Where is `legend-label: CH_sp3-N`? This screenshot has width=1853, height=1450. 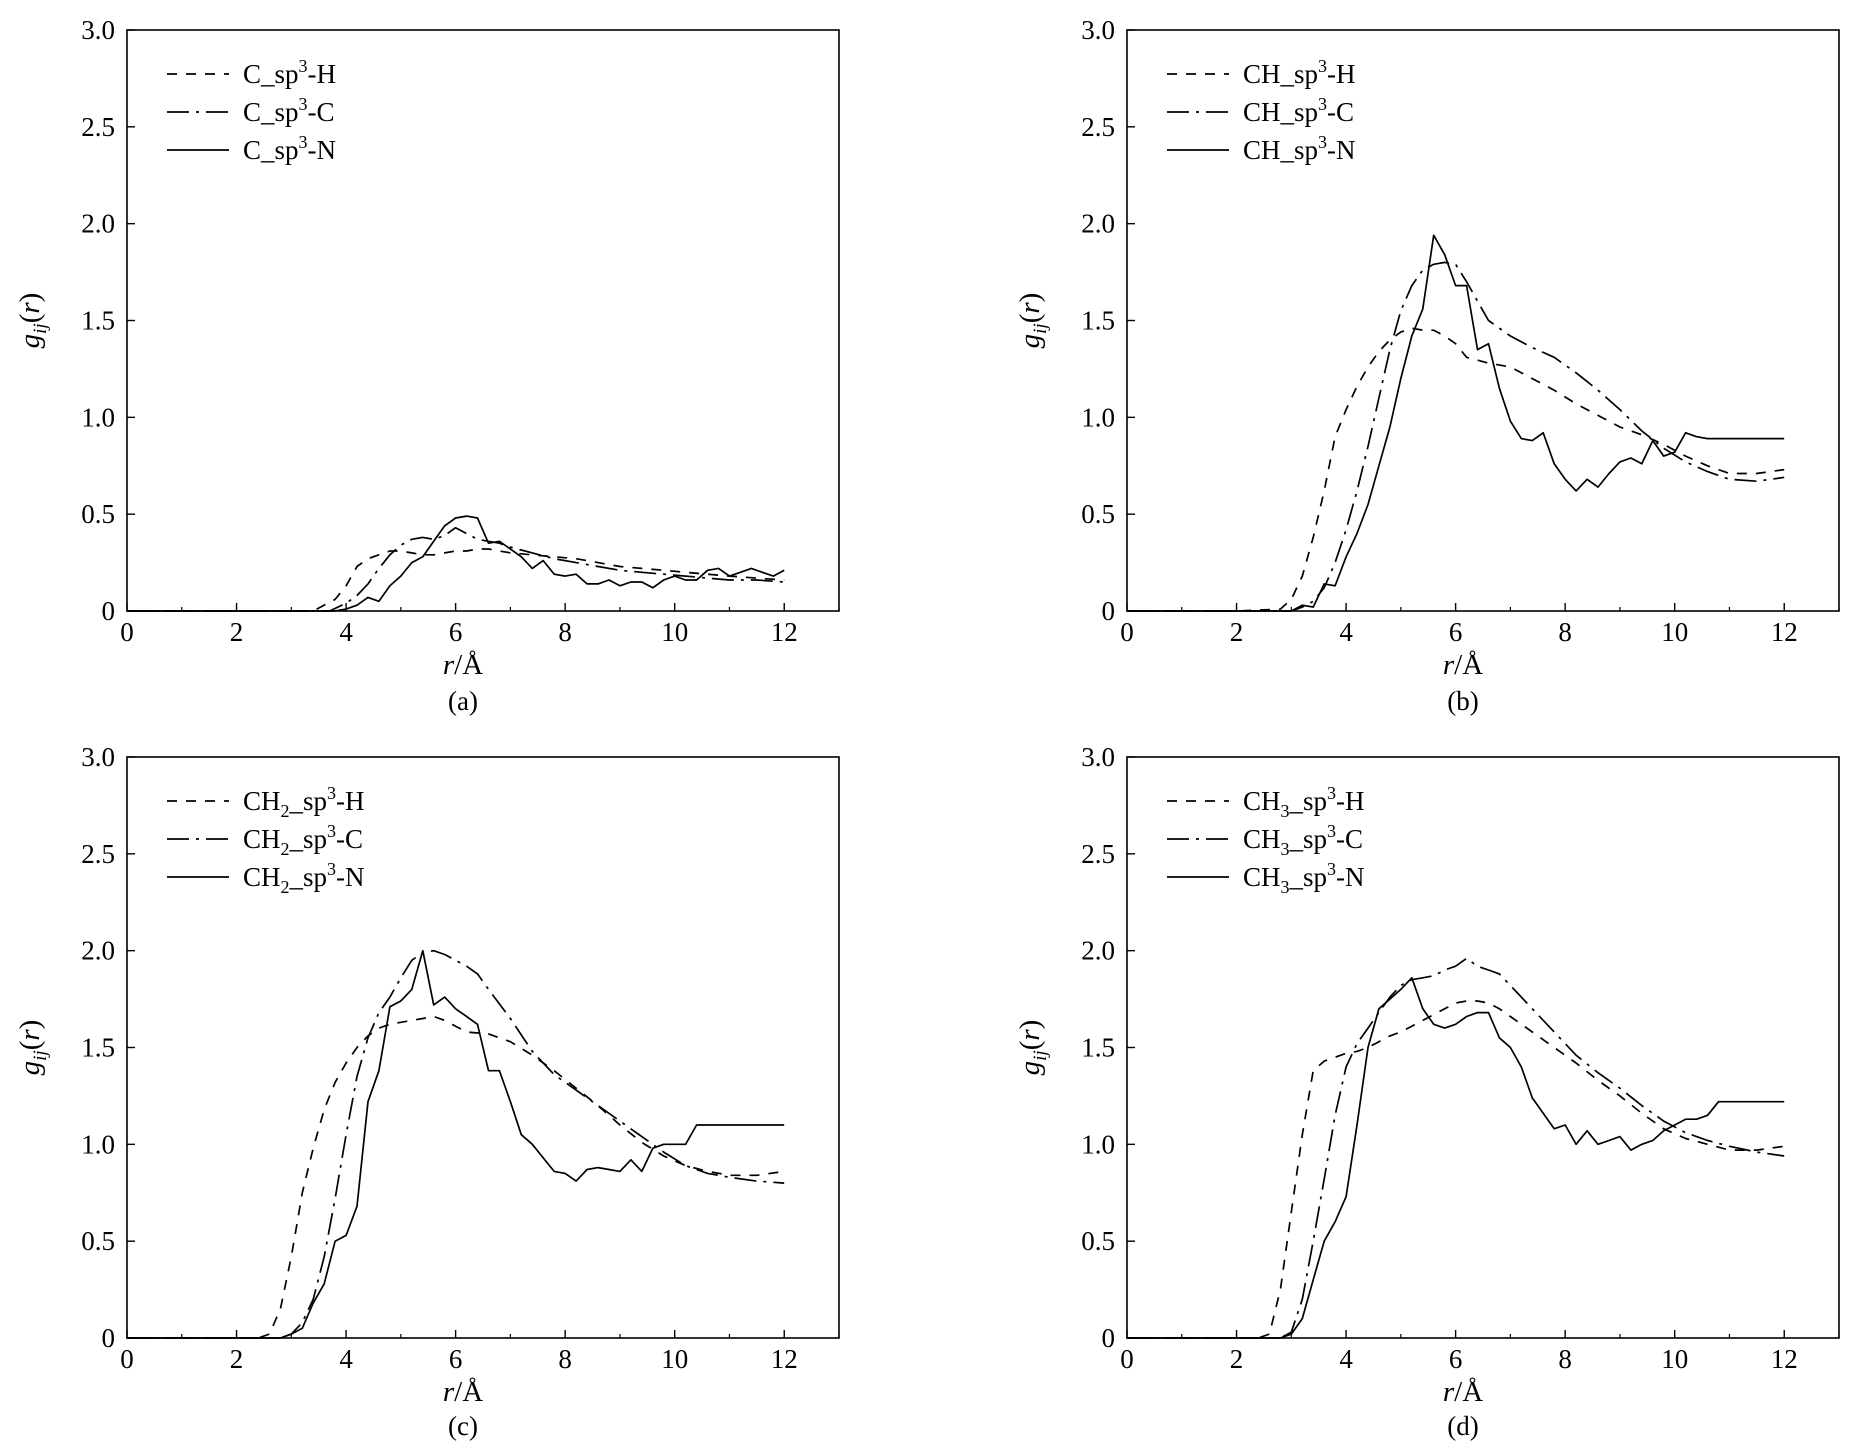
legend-label: CH_sp3-N is located at coordinates (1299, 148).